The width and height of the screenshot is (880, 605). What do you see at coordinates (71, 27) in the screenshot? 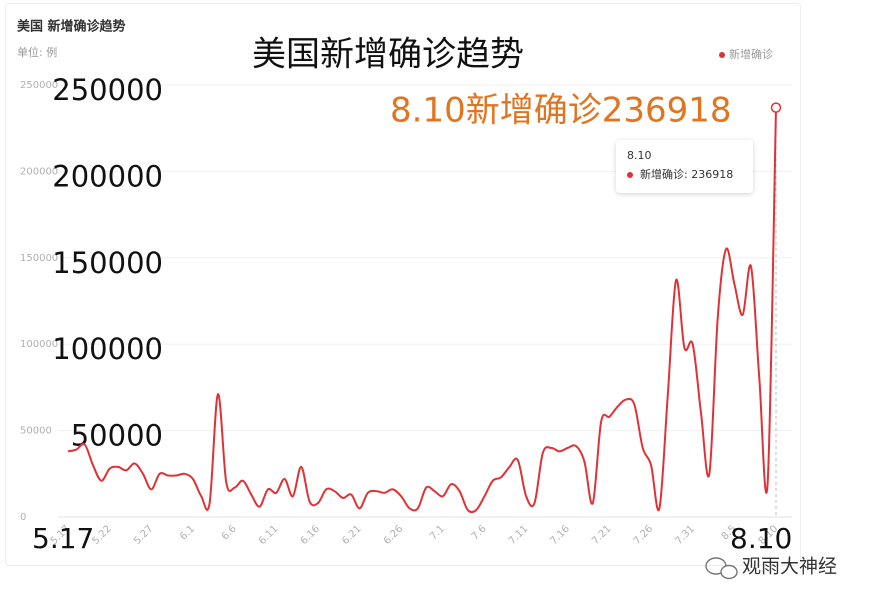
I see `chart-title: 美国 新增确诊趋势` at bounding box center [71, 27].